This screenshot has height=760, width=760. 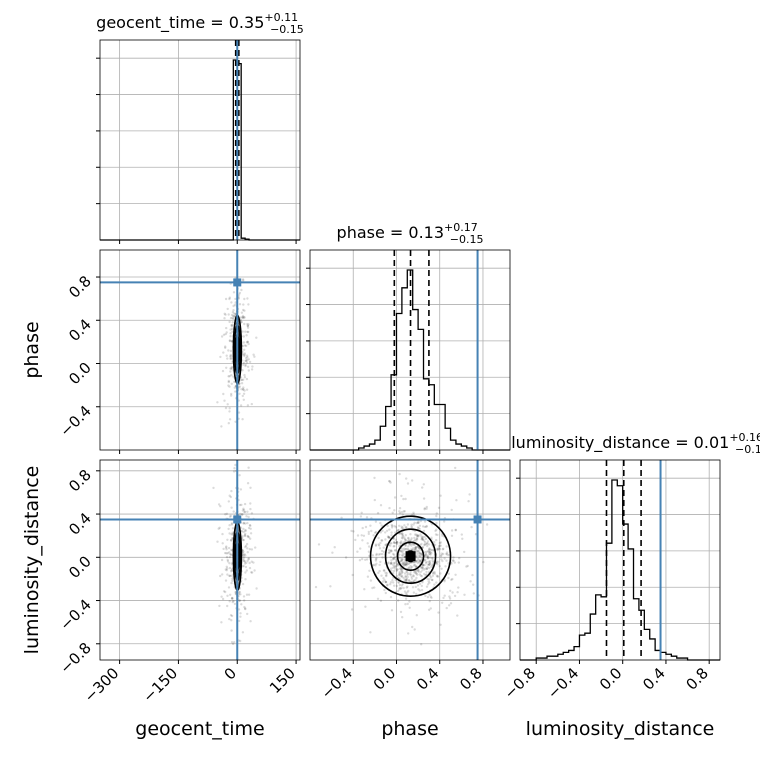 What do you see at coordinates (410, 233) in the screenshot?
I see `title-phase: phase = 0.13+0.17 −0.15` at bounding box center [410, 233].